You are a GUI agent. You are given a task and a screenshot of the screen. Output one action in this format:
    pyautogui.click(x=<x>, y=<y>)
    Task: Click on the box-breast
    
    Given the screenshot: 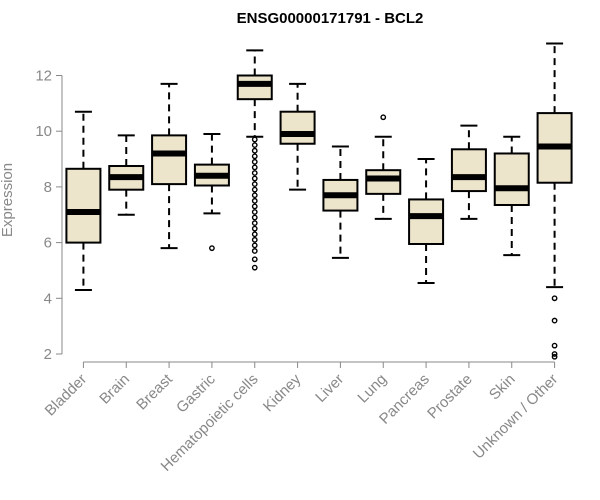 What is the action you would take?
    pyautogui.click(x=169, y=166)
    